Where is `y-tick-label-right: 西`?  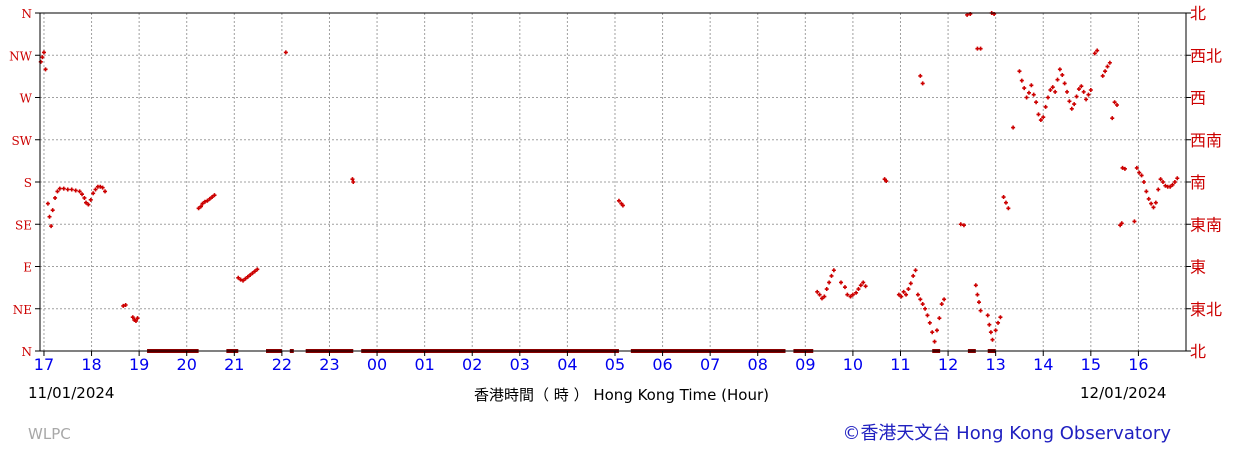 y-tick-label-right: 西 is located at coordinates (1198, 98).